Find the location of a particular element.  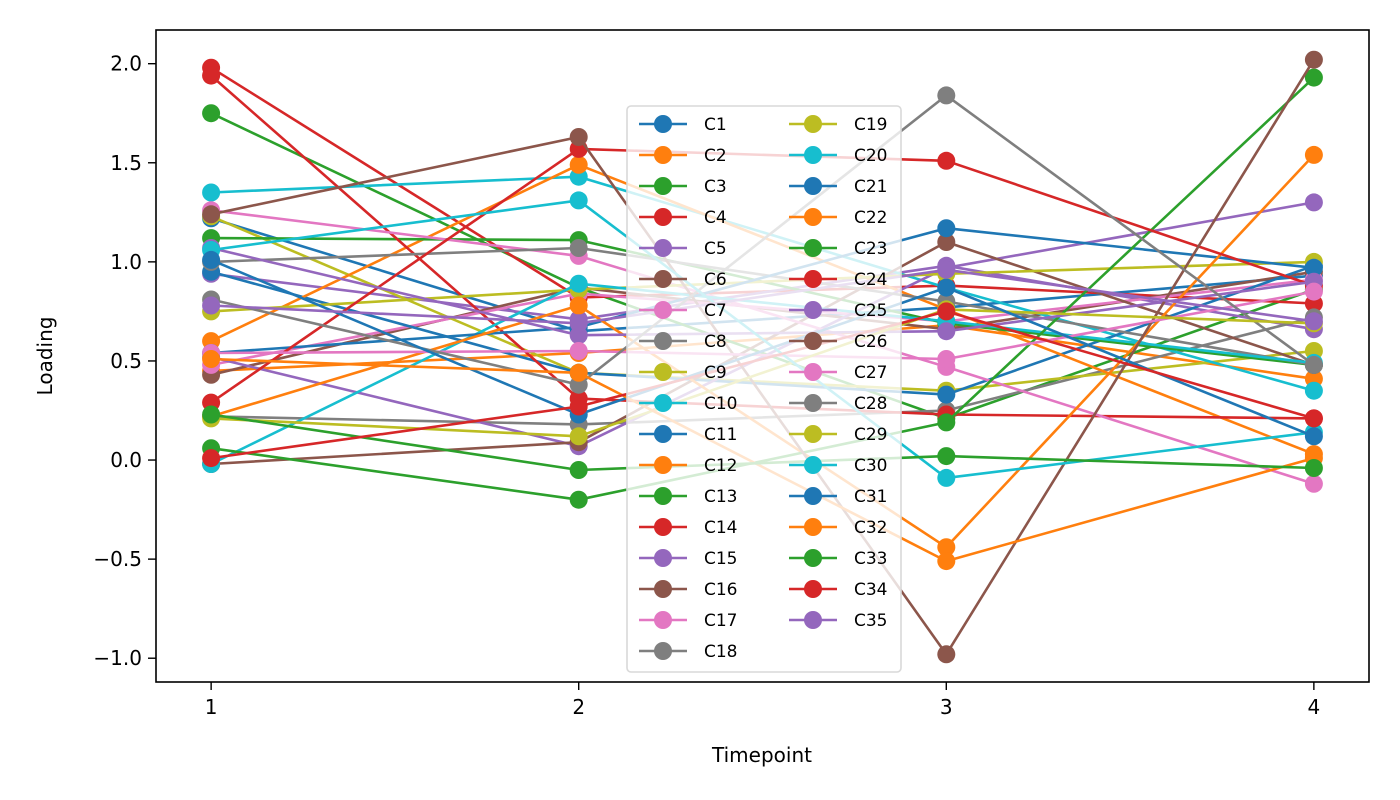

x-axis: 1 2 3 4 is located at coordinates (762, 700).